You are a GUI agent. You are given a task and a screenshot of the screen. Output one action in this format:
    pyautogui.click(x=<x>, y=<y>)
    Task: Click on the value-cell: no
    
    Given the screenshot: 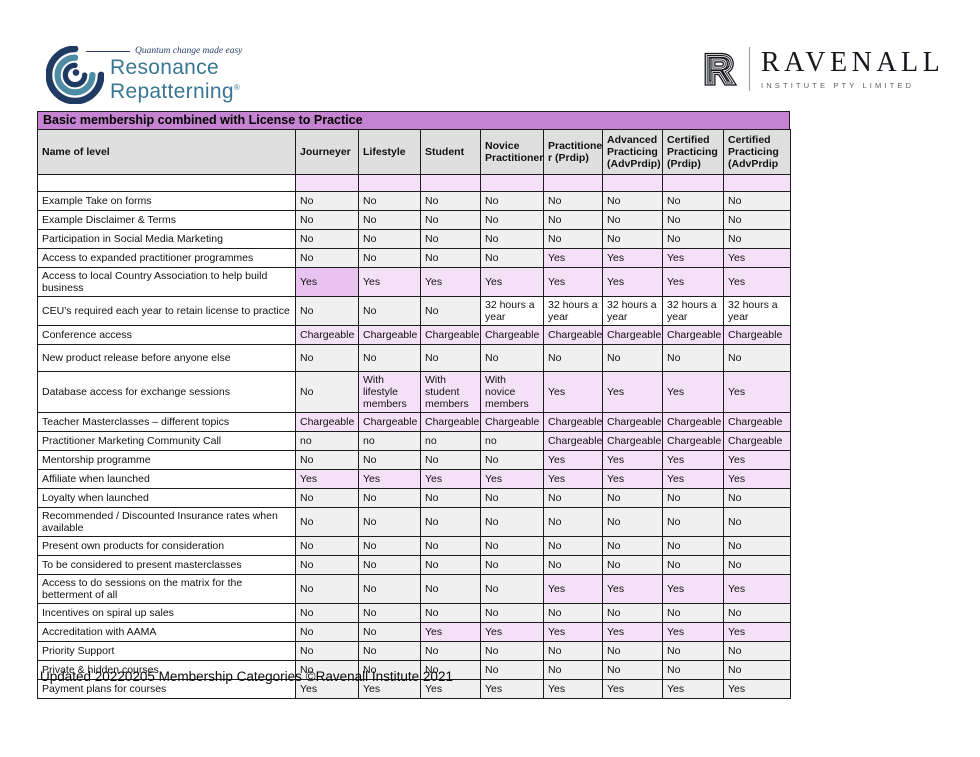 What is the action you would take?
    pyautogui.click(x=389, y=441)
    